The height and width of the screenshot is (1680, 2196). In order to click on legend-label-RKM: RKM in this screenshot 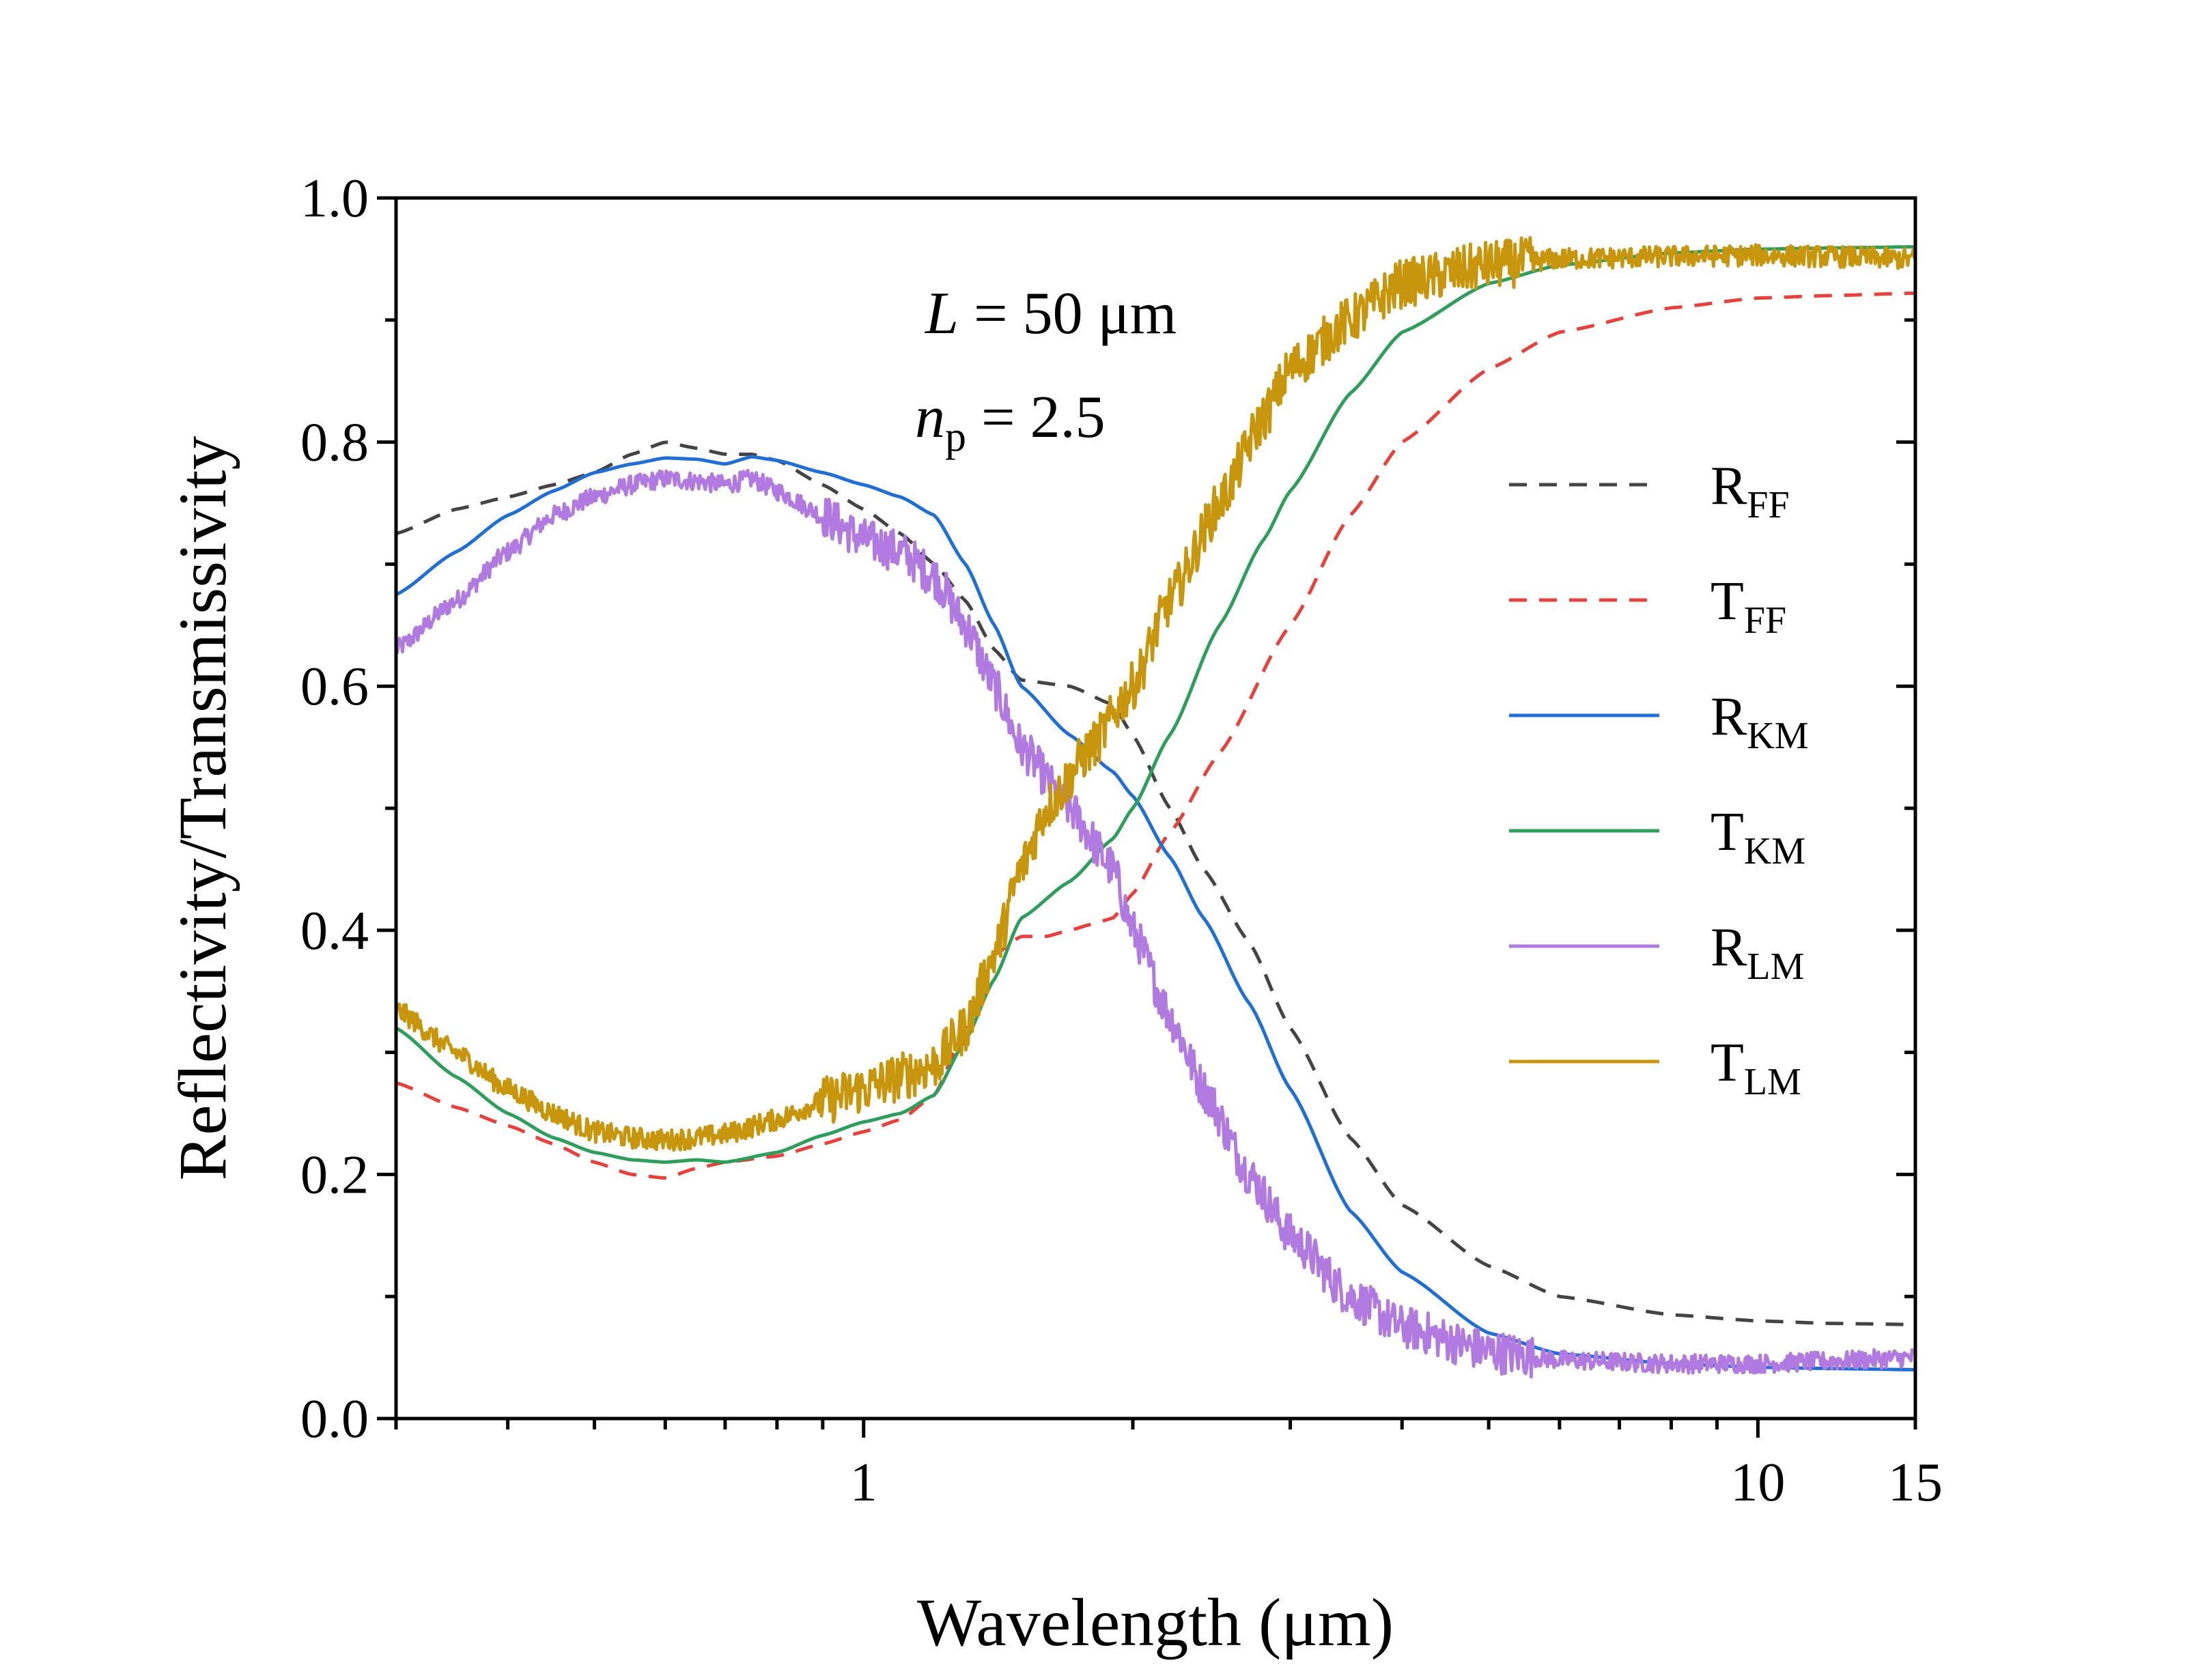, I will do `click(1760, 722)`.